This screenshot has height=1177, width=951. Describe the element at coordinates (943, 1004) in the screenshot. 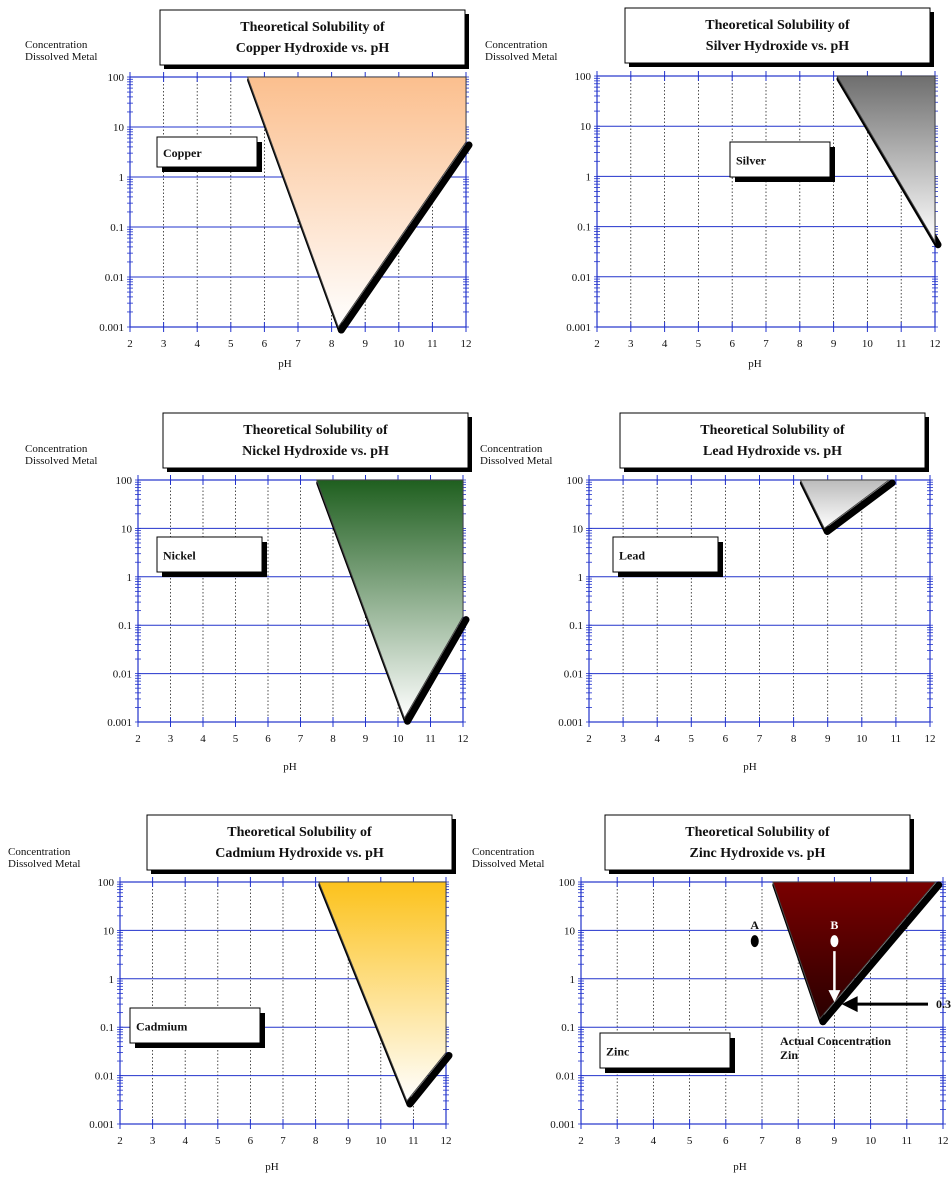

I see `arrow-value-label: 0.3` at that location.